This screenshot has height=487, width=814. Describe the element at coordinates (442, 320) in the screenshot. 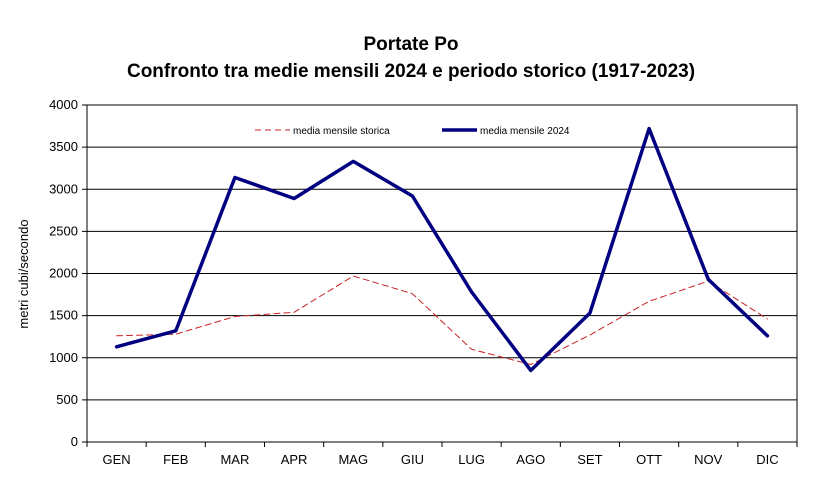

I see `series-line-storica` at that location.